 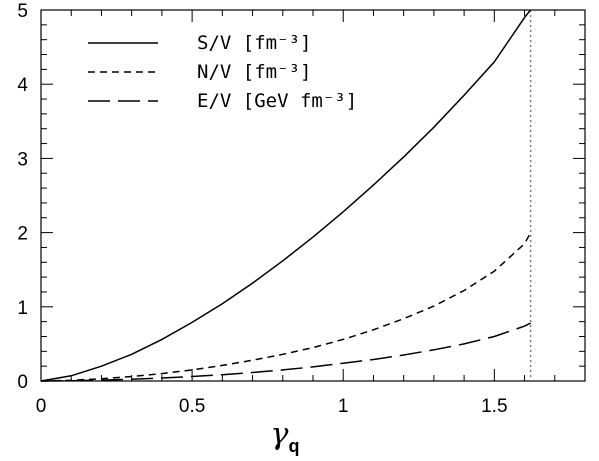 I want to click on x-tick-label: 0, so click(x=41, y=406).